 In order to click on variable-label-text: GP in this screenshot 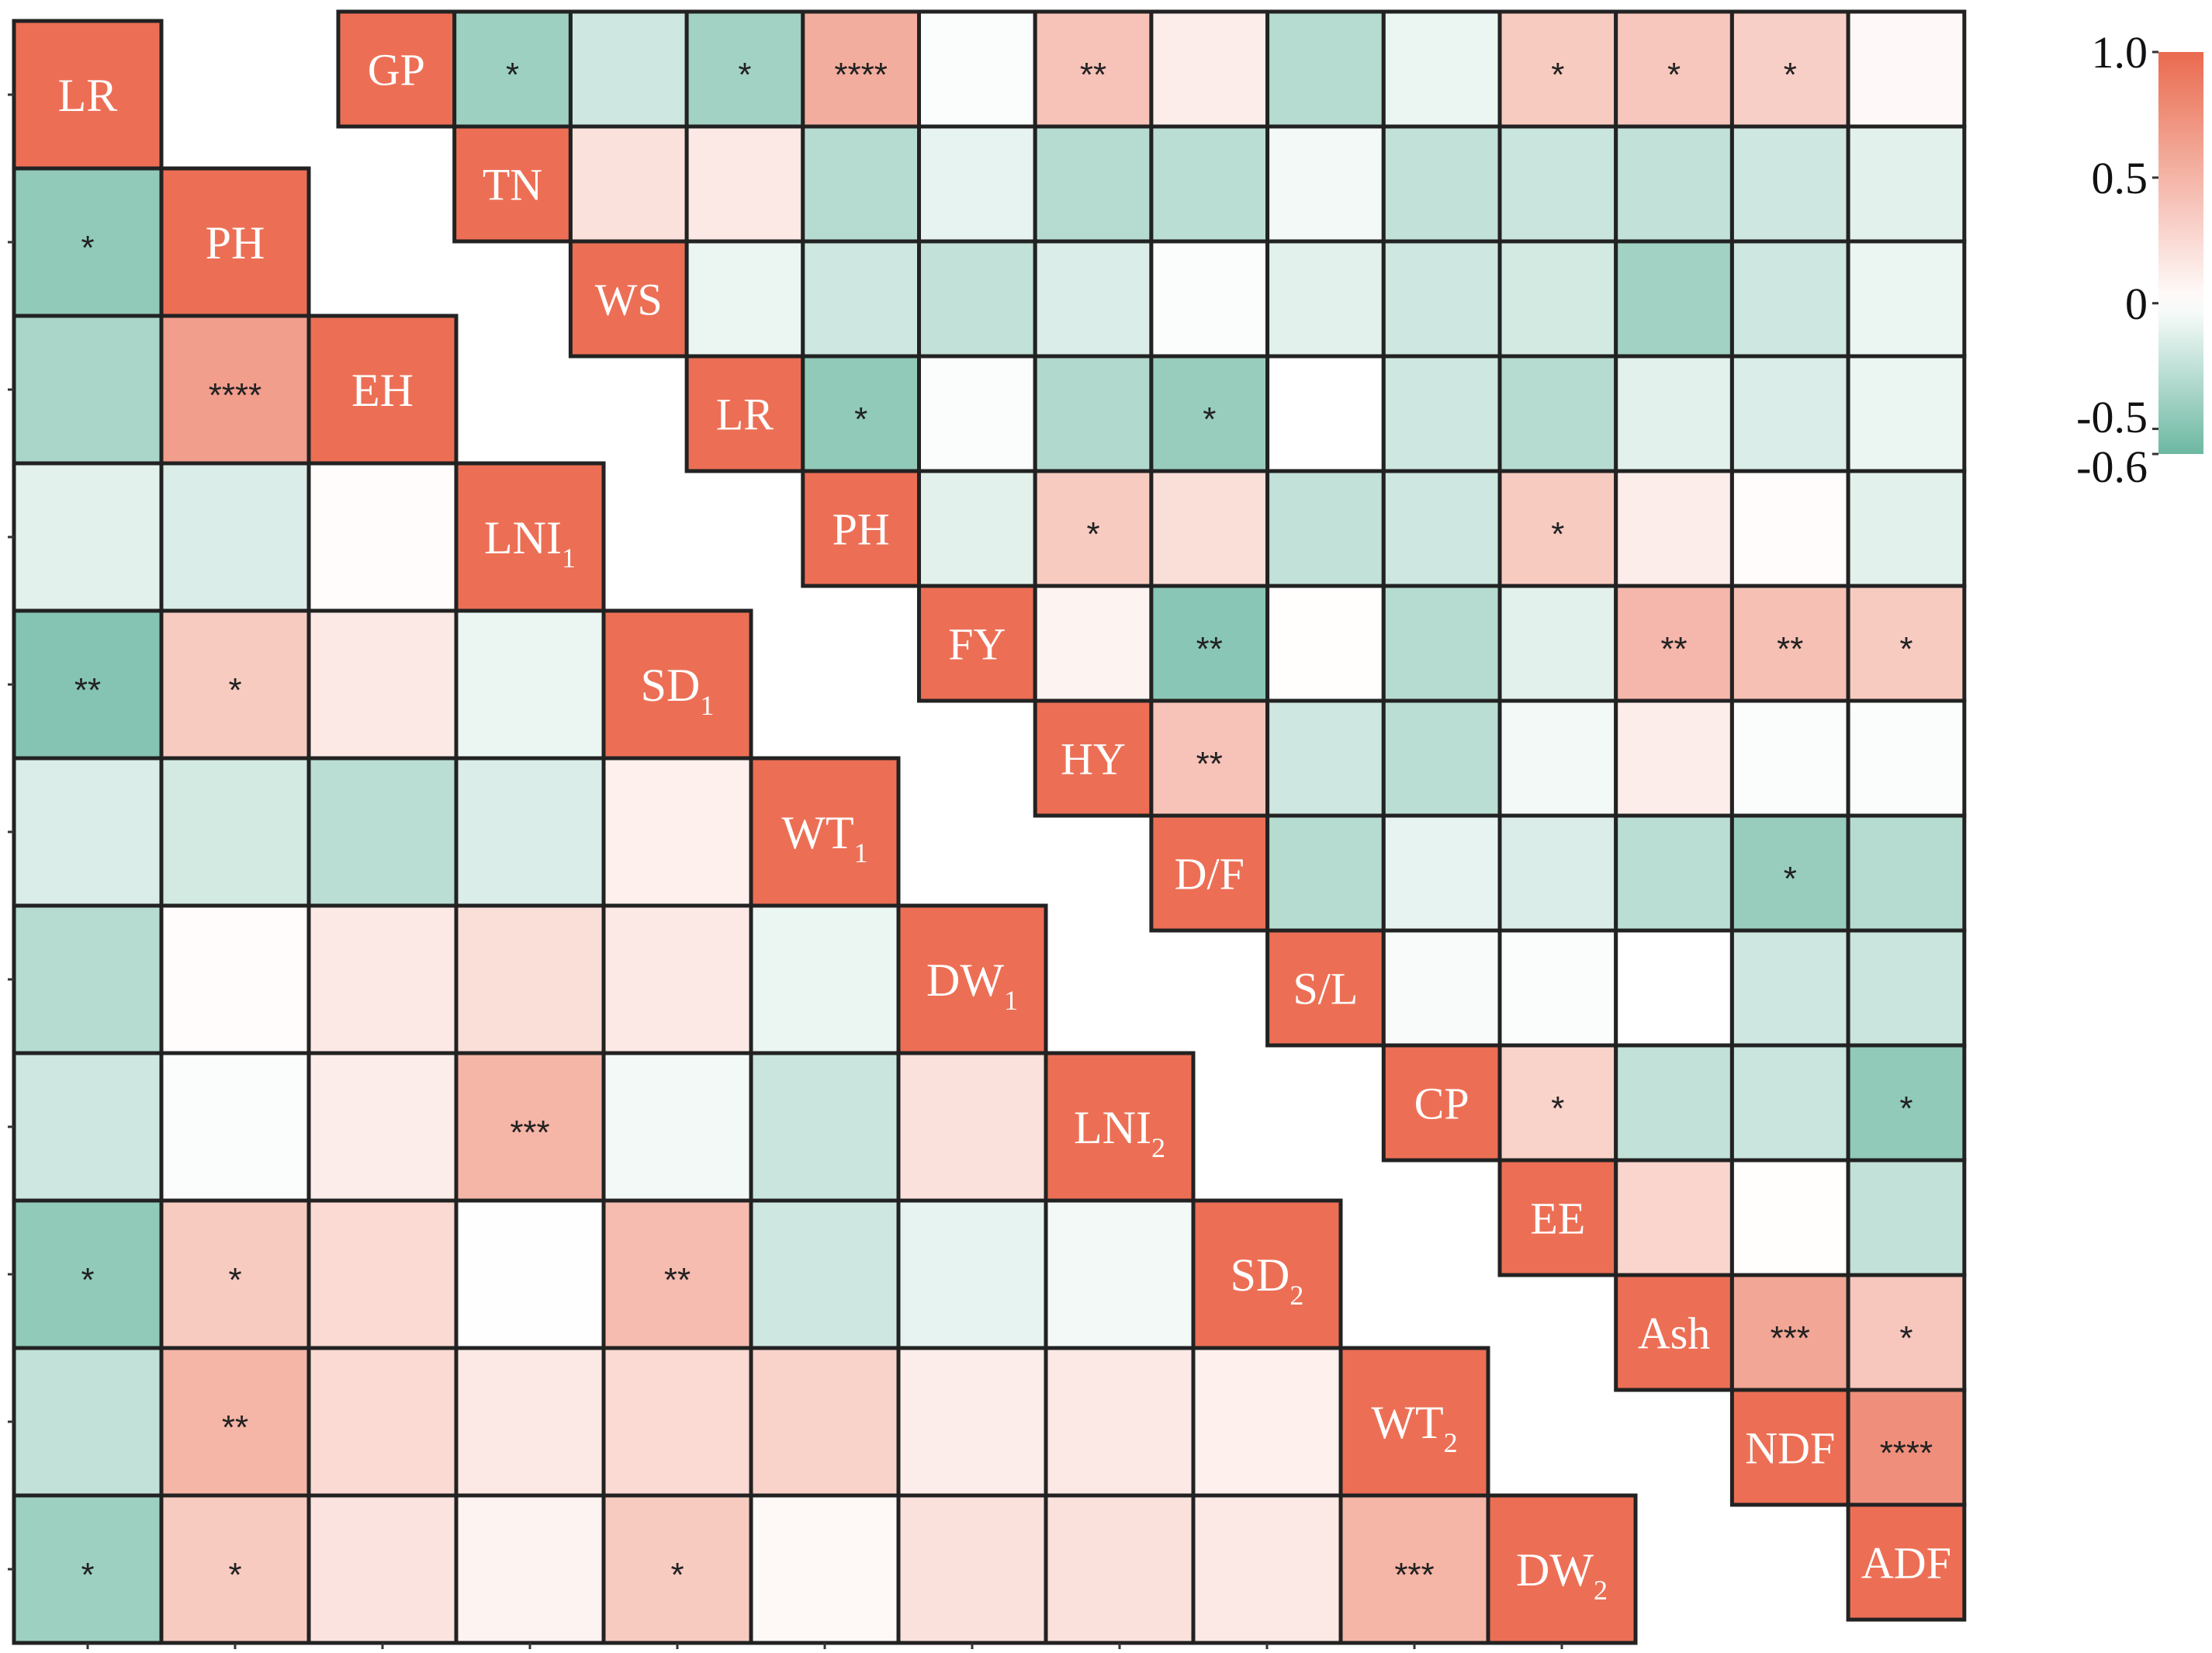, I will do `click(396, 69)`.